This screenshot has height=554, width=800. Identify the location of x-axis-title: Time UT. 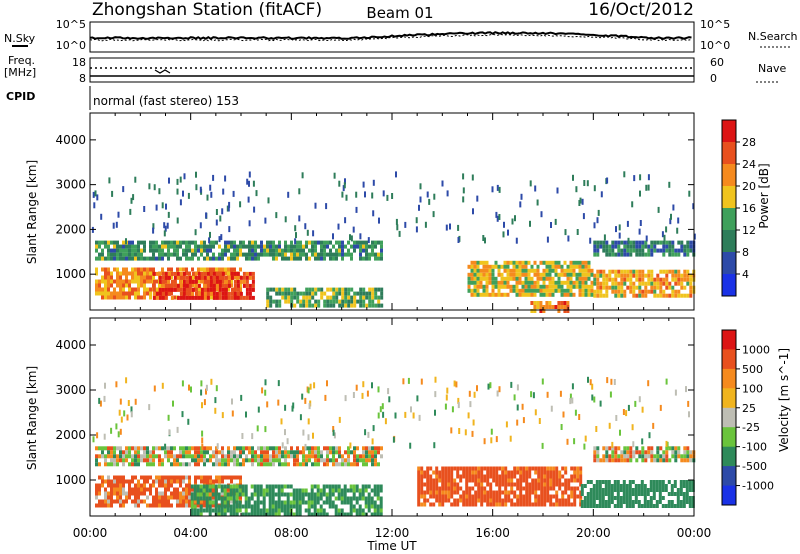
(391, 546).